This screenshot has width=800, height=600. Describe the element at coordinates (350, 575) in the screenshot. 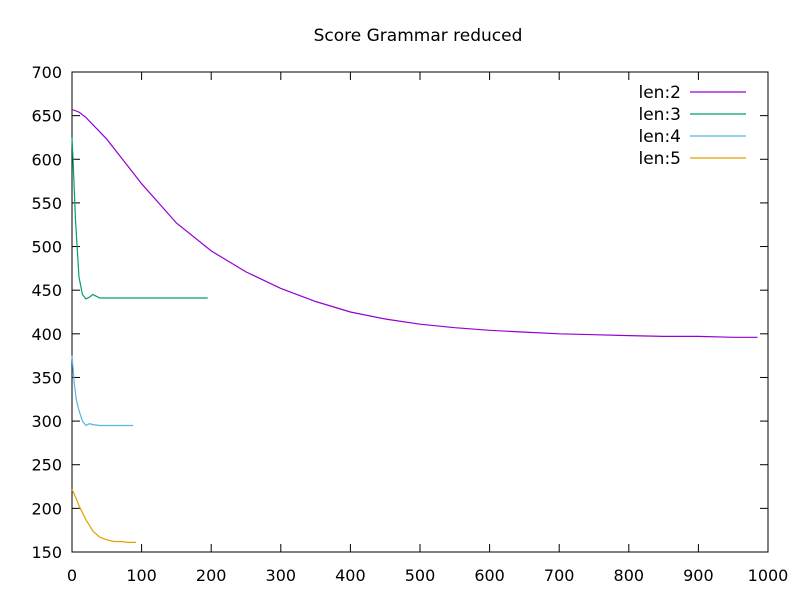

I see `x-tick-label: 400` at that location.